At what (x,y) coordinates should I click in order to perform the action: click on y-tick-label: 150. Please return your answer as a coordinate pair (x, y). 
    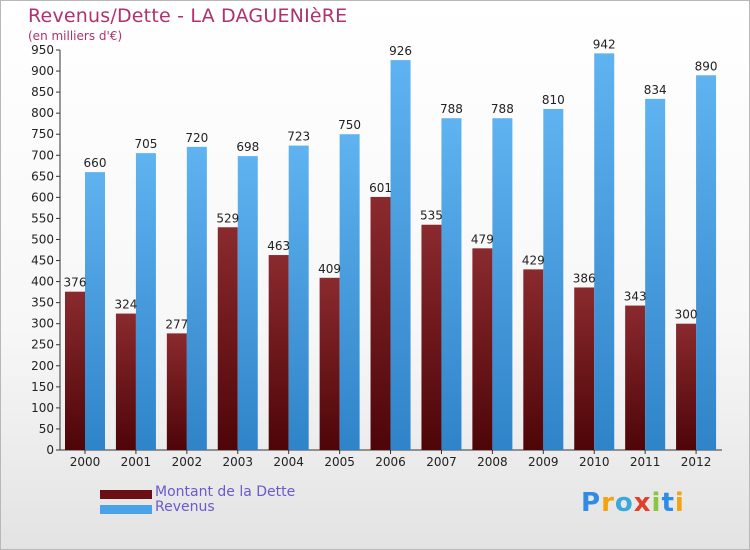
    Looking at the image, I should click on (42, 387).